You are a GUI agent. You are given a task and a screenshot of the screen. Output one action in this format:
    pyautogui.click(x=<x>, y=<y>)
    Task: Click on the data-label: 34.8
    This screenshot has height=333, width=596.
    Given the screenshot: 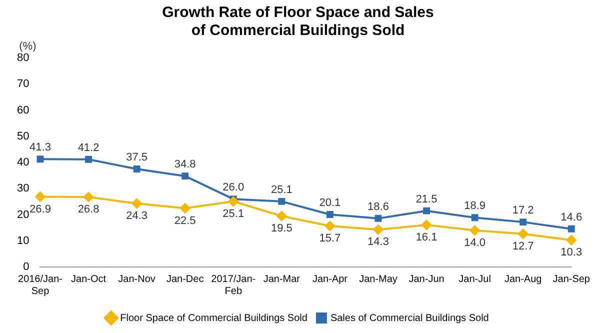 What is the action you would take?
    pyautogui.click(x=185, y=164)
    